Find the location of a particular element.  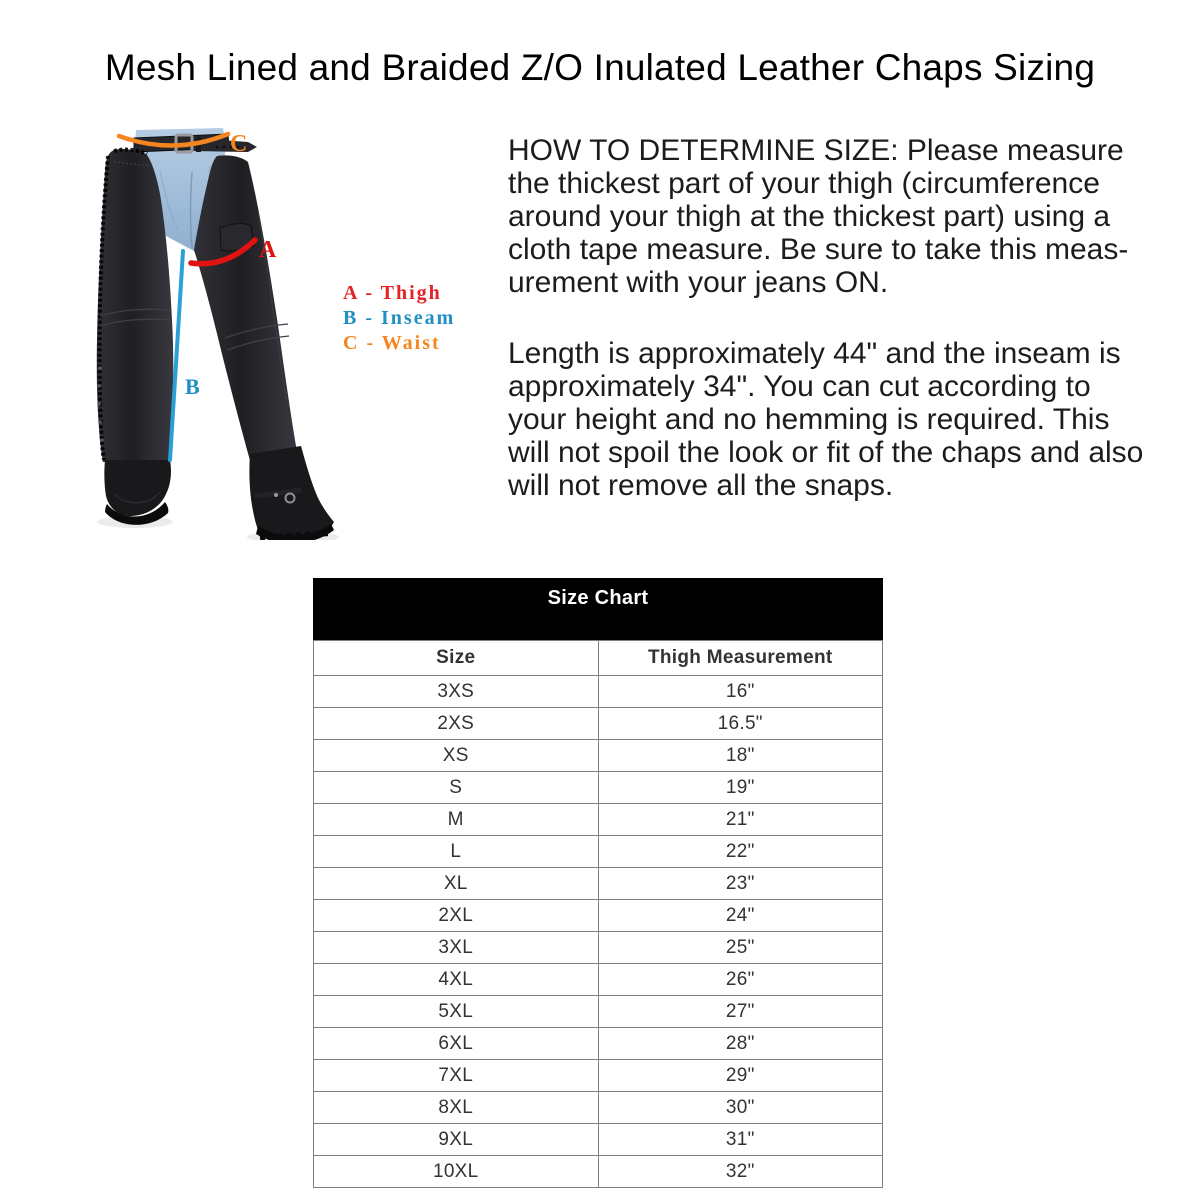

size-chart-header-row: Size Thigh Measurement is located at coordinates (598, 658).